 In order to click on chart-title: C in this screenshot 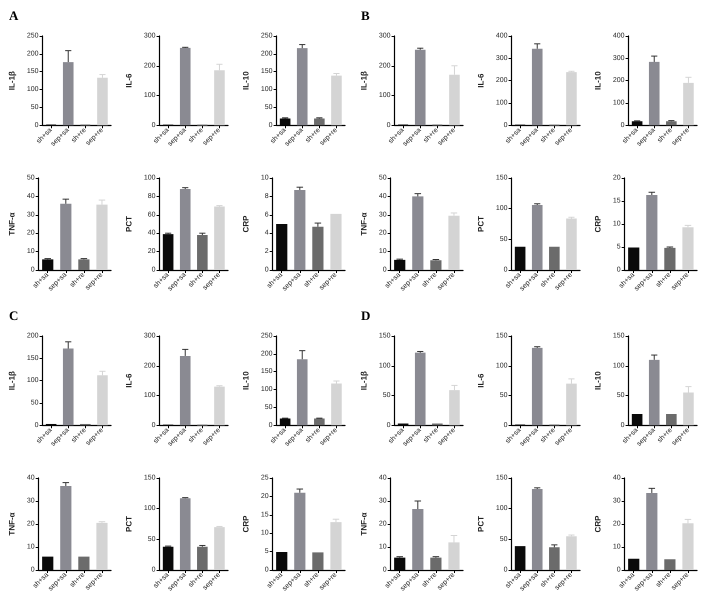, I will do `click(13, 315)`.